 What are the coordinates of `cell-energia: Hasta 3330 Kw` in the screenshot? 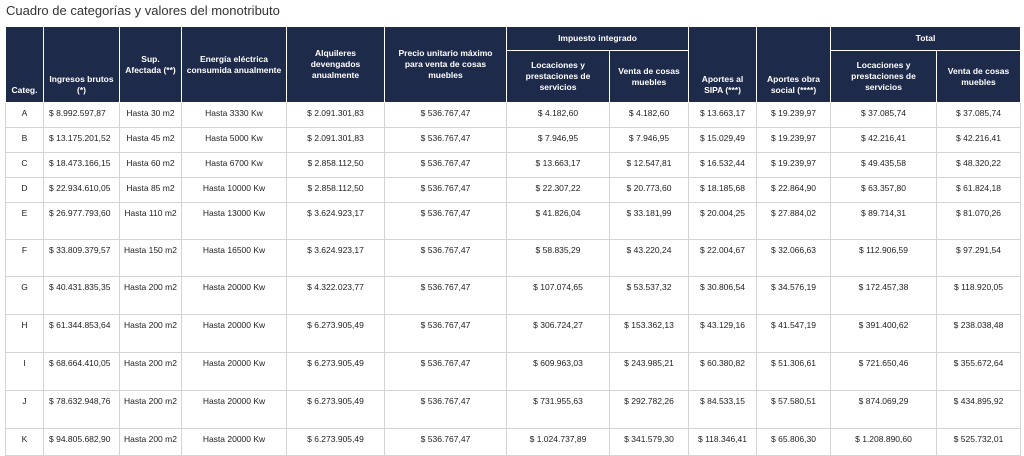 It's located at (234, 115).